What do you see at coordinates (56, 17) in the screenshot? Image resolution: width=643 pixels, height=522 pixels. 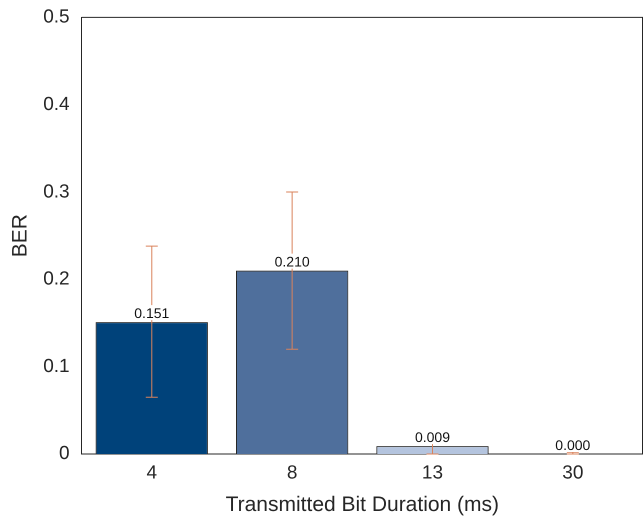 I see `y-tick-label: 0.5` at bounding box center [56, 17].